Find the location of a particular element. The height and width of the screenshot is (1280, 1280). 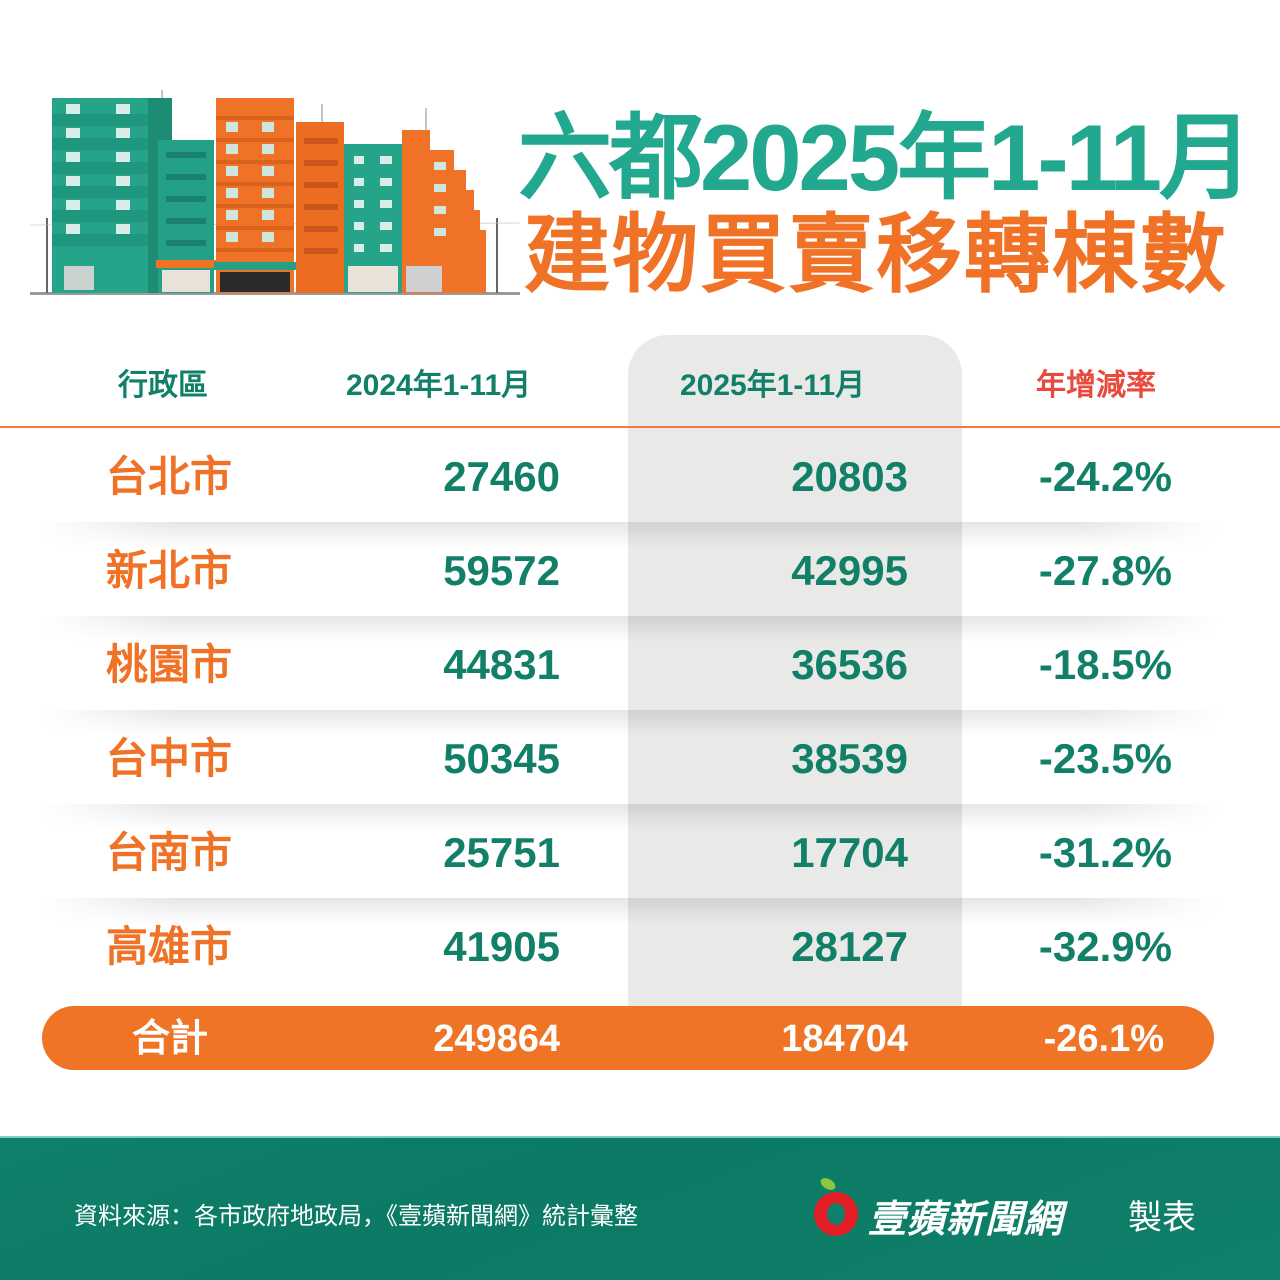

column-header-2025: 2025年1-11月 is located at coordinates (773, 385).